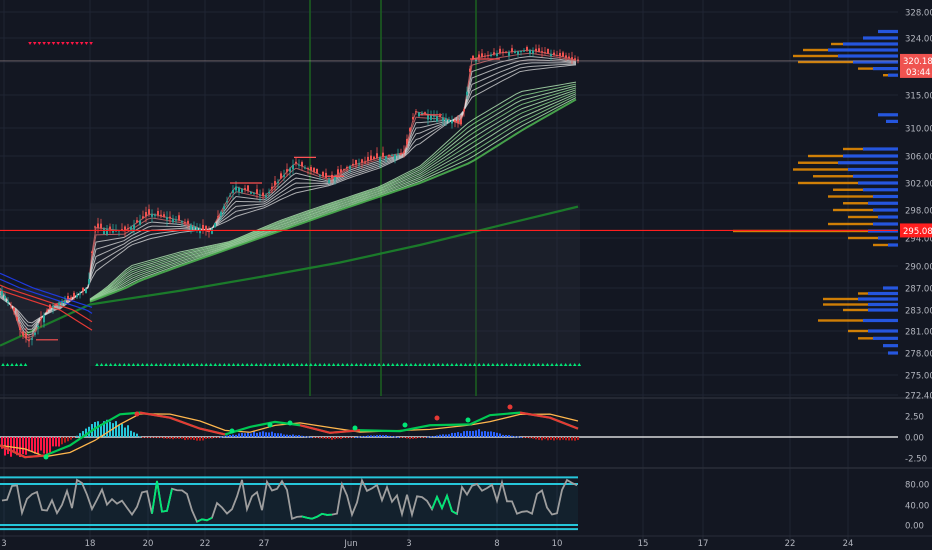  What do you see at coordinates (918, 97) in the screenshot?
I see `price-axis-tick-label: 315.00` at bounding box center [918, 97].